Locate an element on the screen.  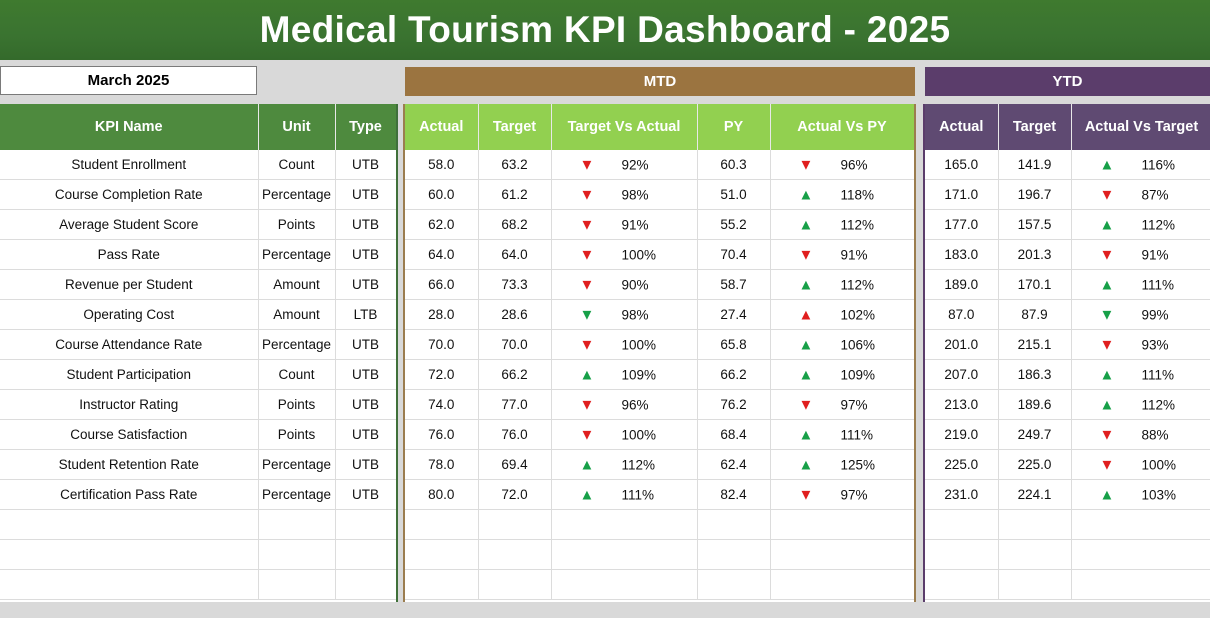
ytd-actual-cell: 171.0 is located at coordinates (962, 194).